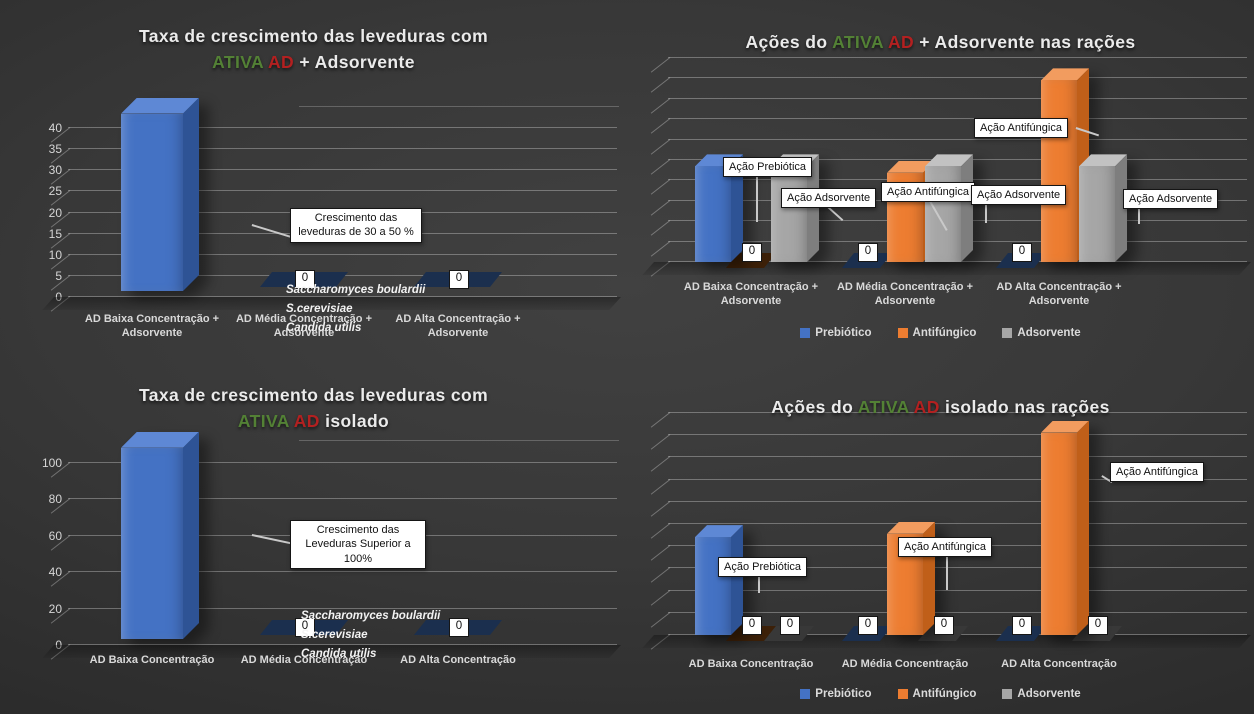 Image resolution: width=1254 pixels, height=714 pixels. Describe the element at coordinates (1024, 406) in the screenshot. I see `title-segment: isolado nas rações` at that location.